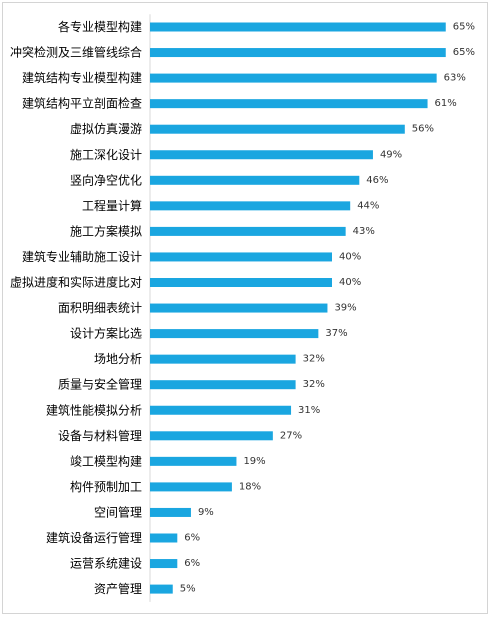  I want to click on category-label: 建筑结构平立剖面检查, so click(82, 103).